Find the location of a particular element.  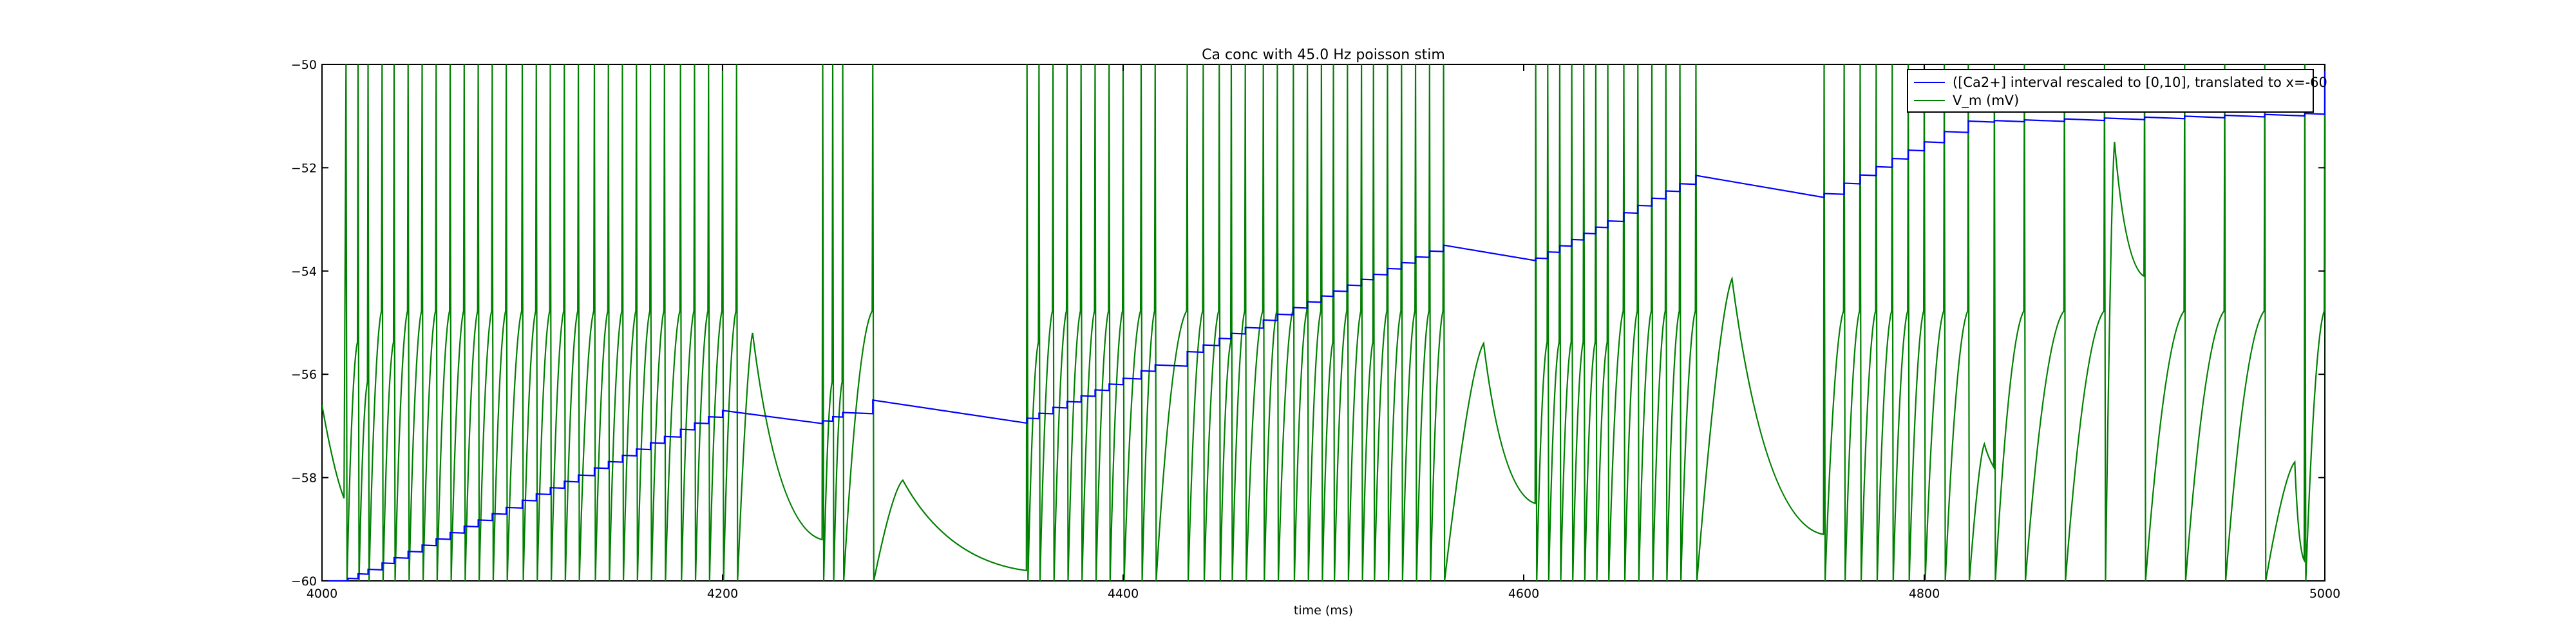

y-tick-label: −58 is located at coordinates (304, 479).